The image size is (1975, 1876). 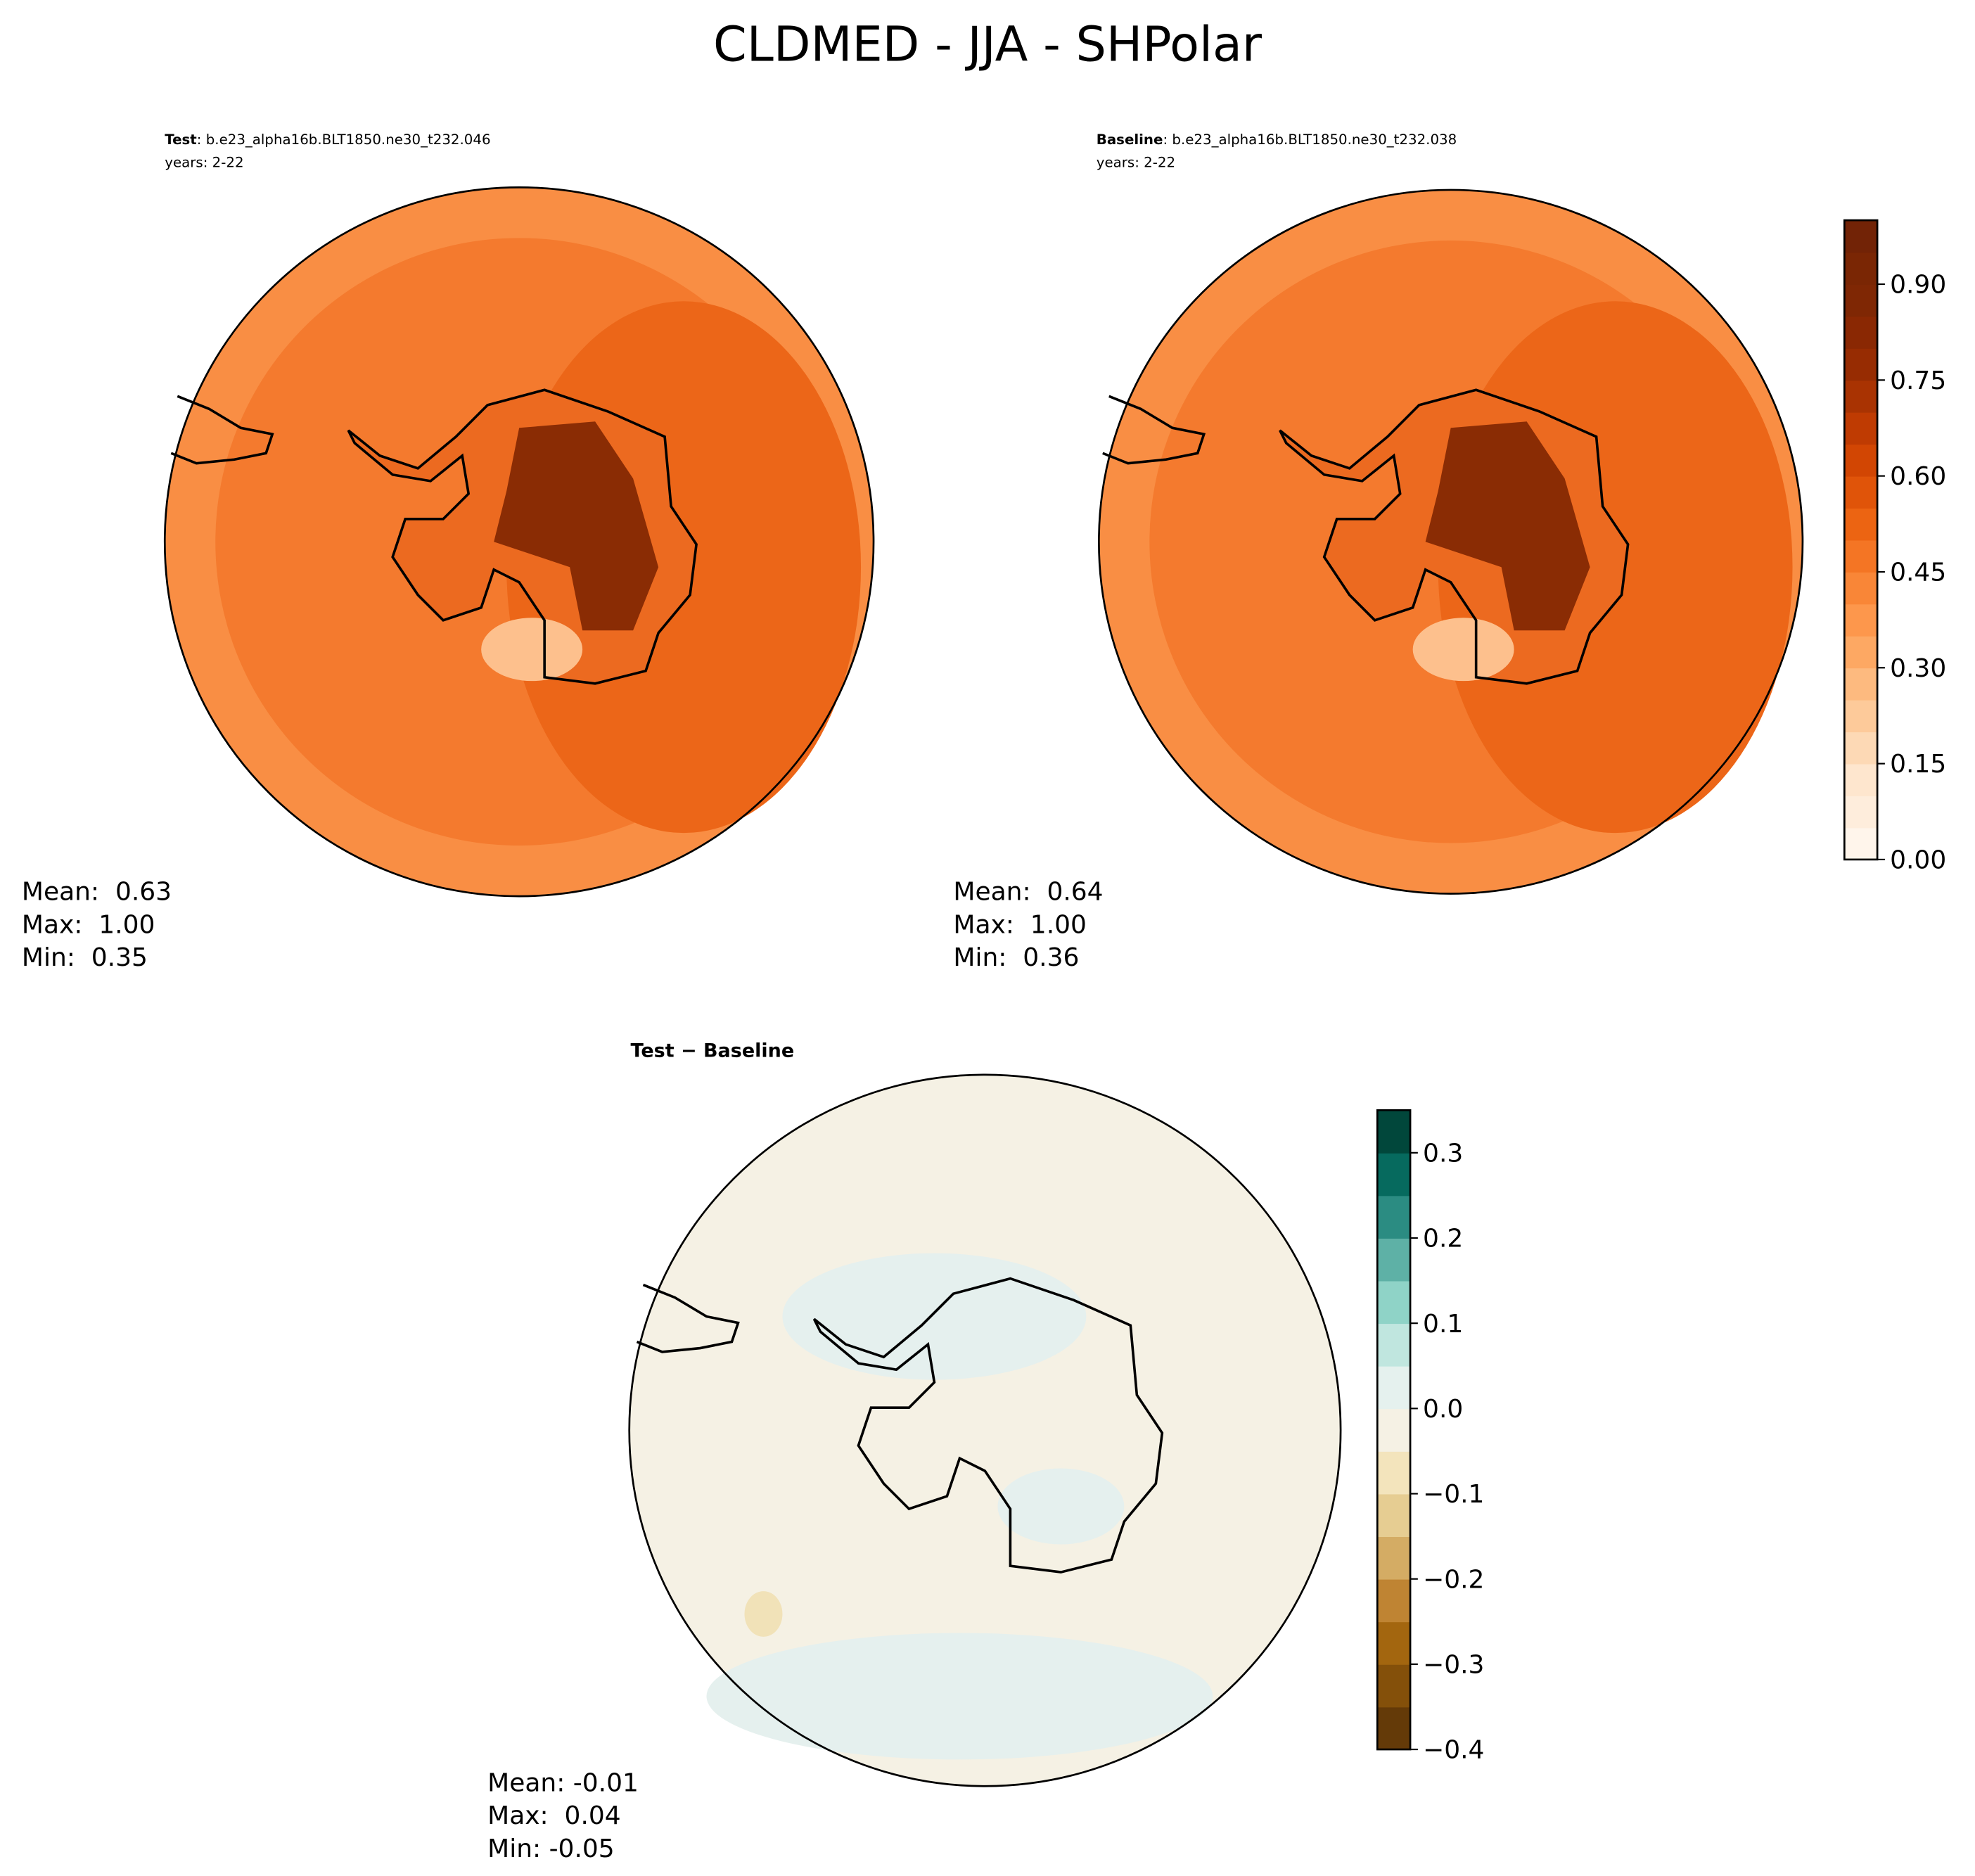 I want to click on stat-line: Max: 0.04, so click(x=554, y=1815).